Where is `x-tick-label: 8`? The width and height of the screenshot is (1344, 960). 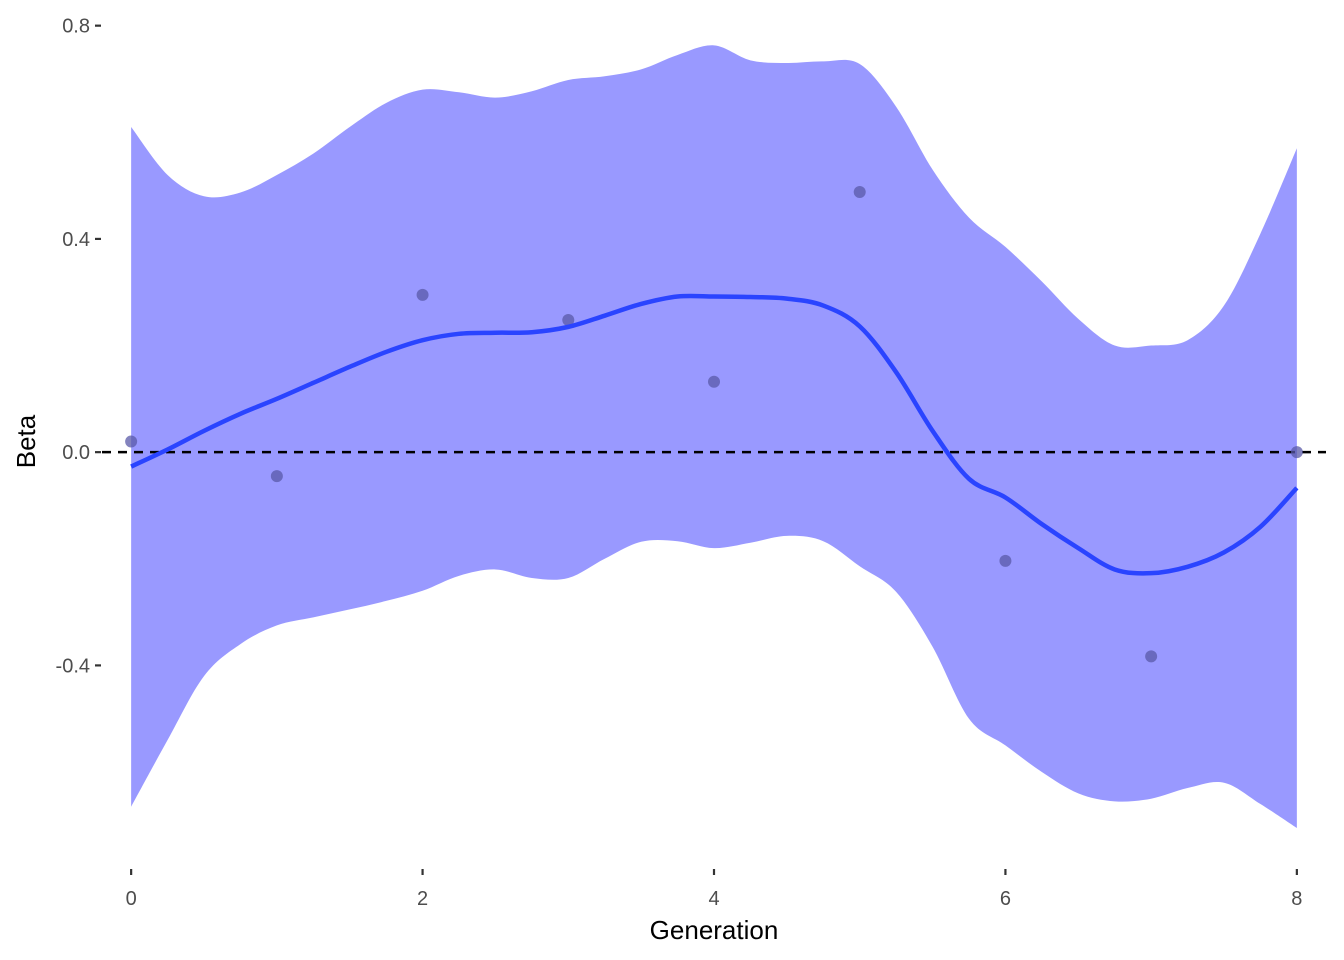
x-tick-label: 8 is located at coordinates (1296, 899).